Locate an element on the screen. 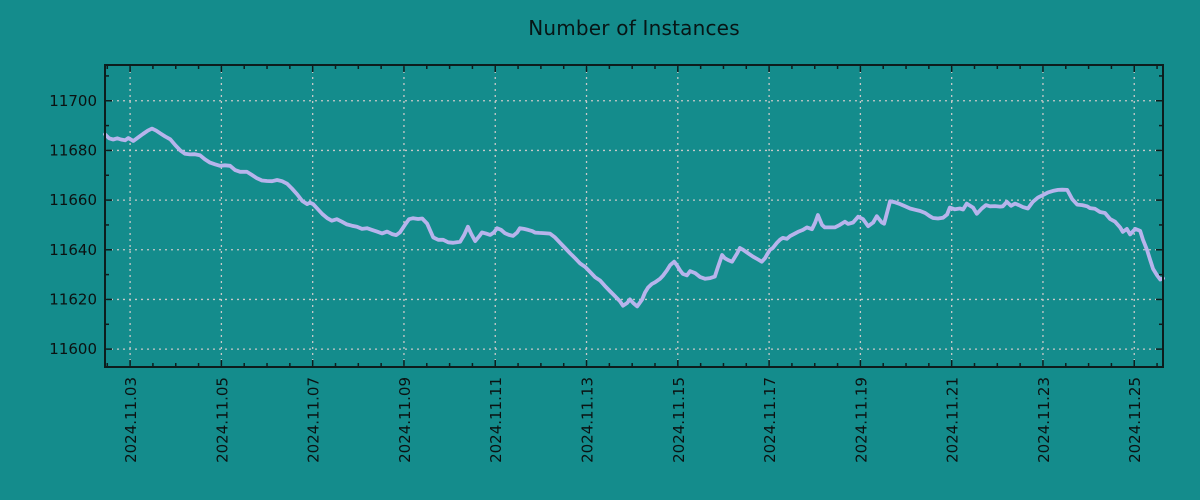  x-tick-label: 2024.11.19 is located at coordinates (861, 420).